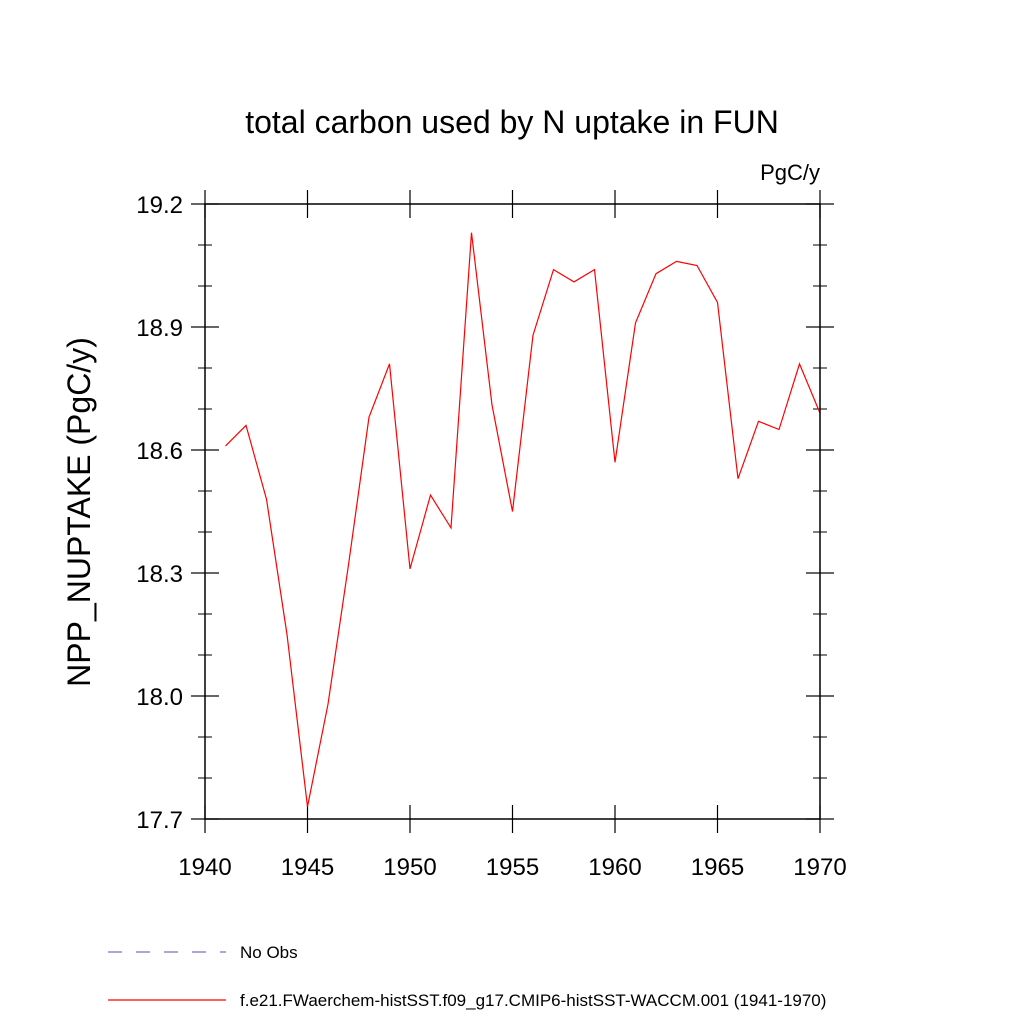 This screenshot has width=1024, height=1024. I want to click on x-tick-label: 1940, so click(204, 867).